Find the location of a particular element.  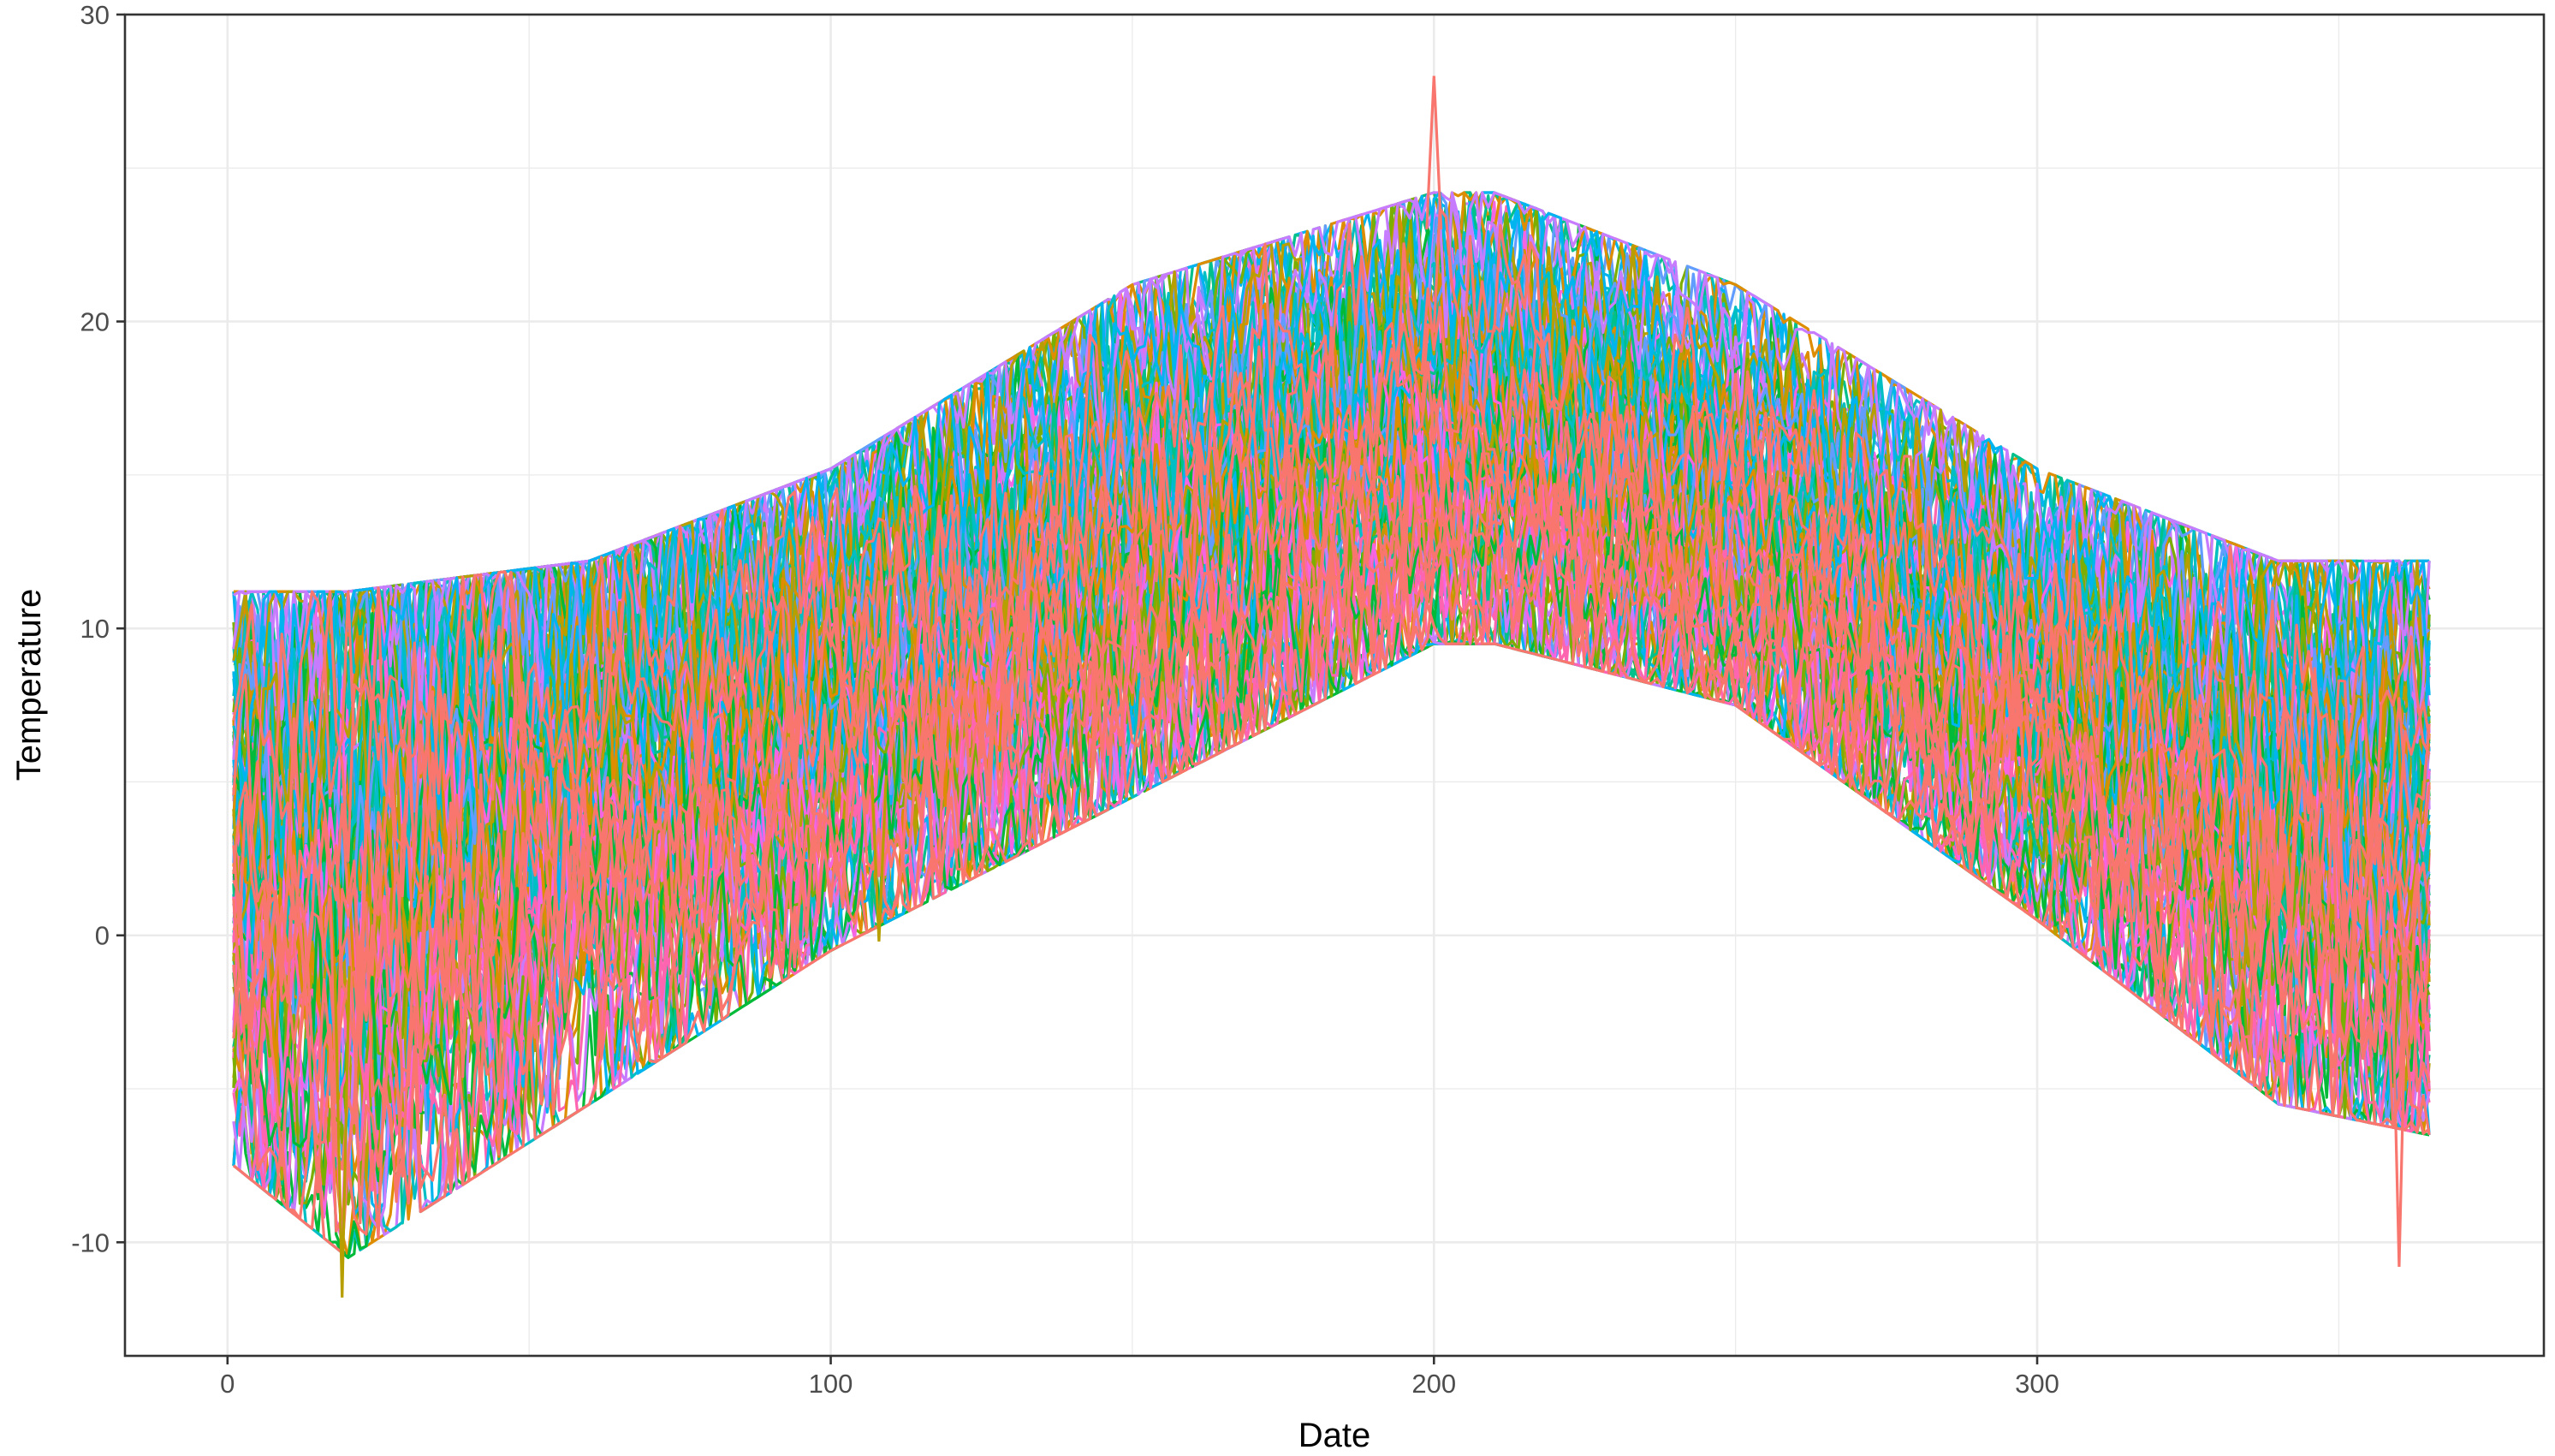

y-tick-label: -10 is located at coordinates (90, 1242).